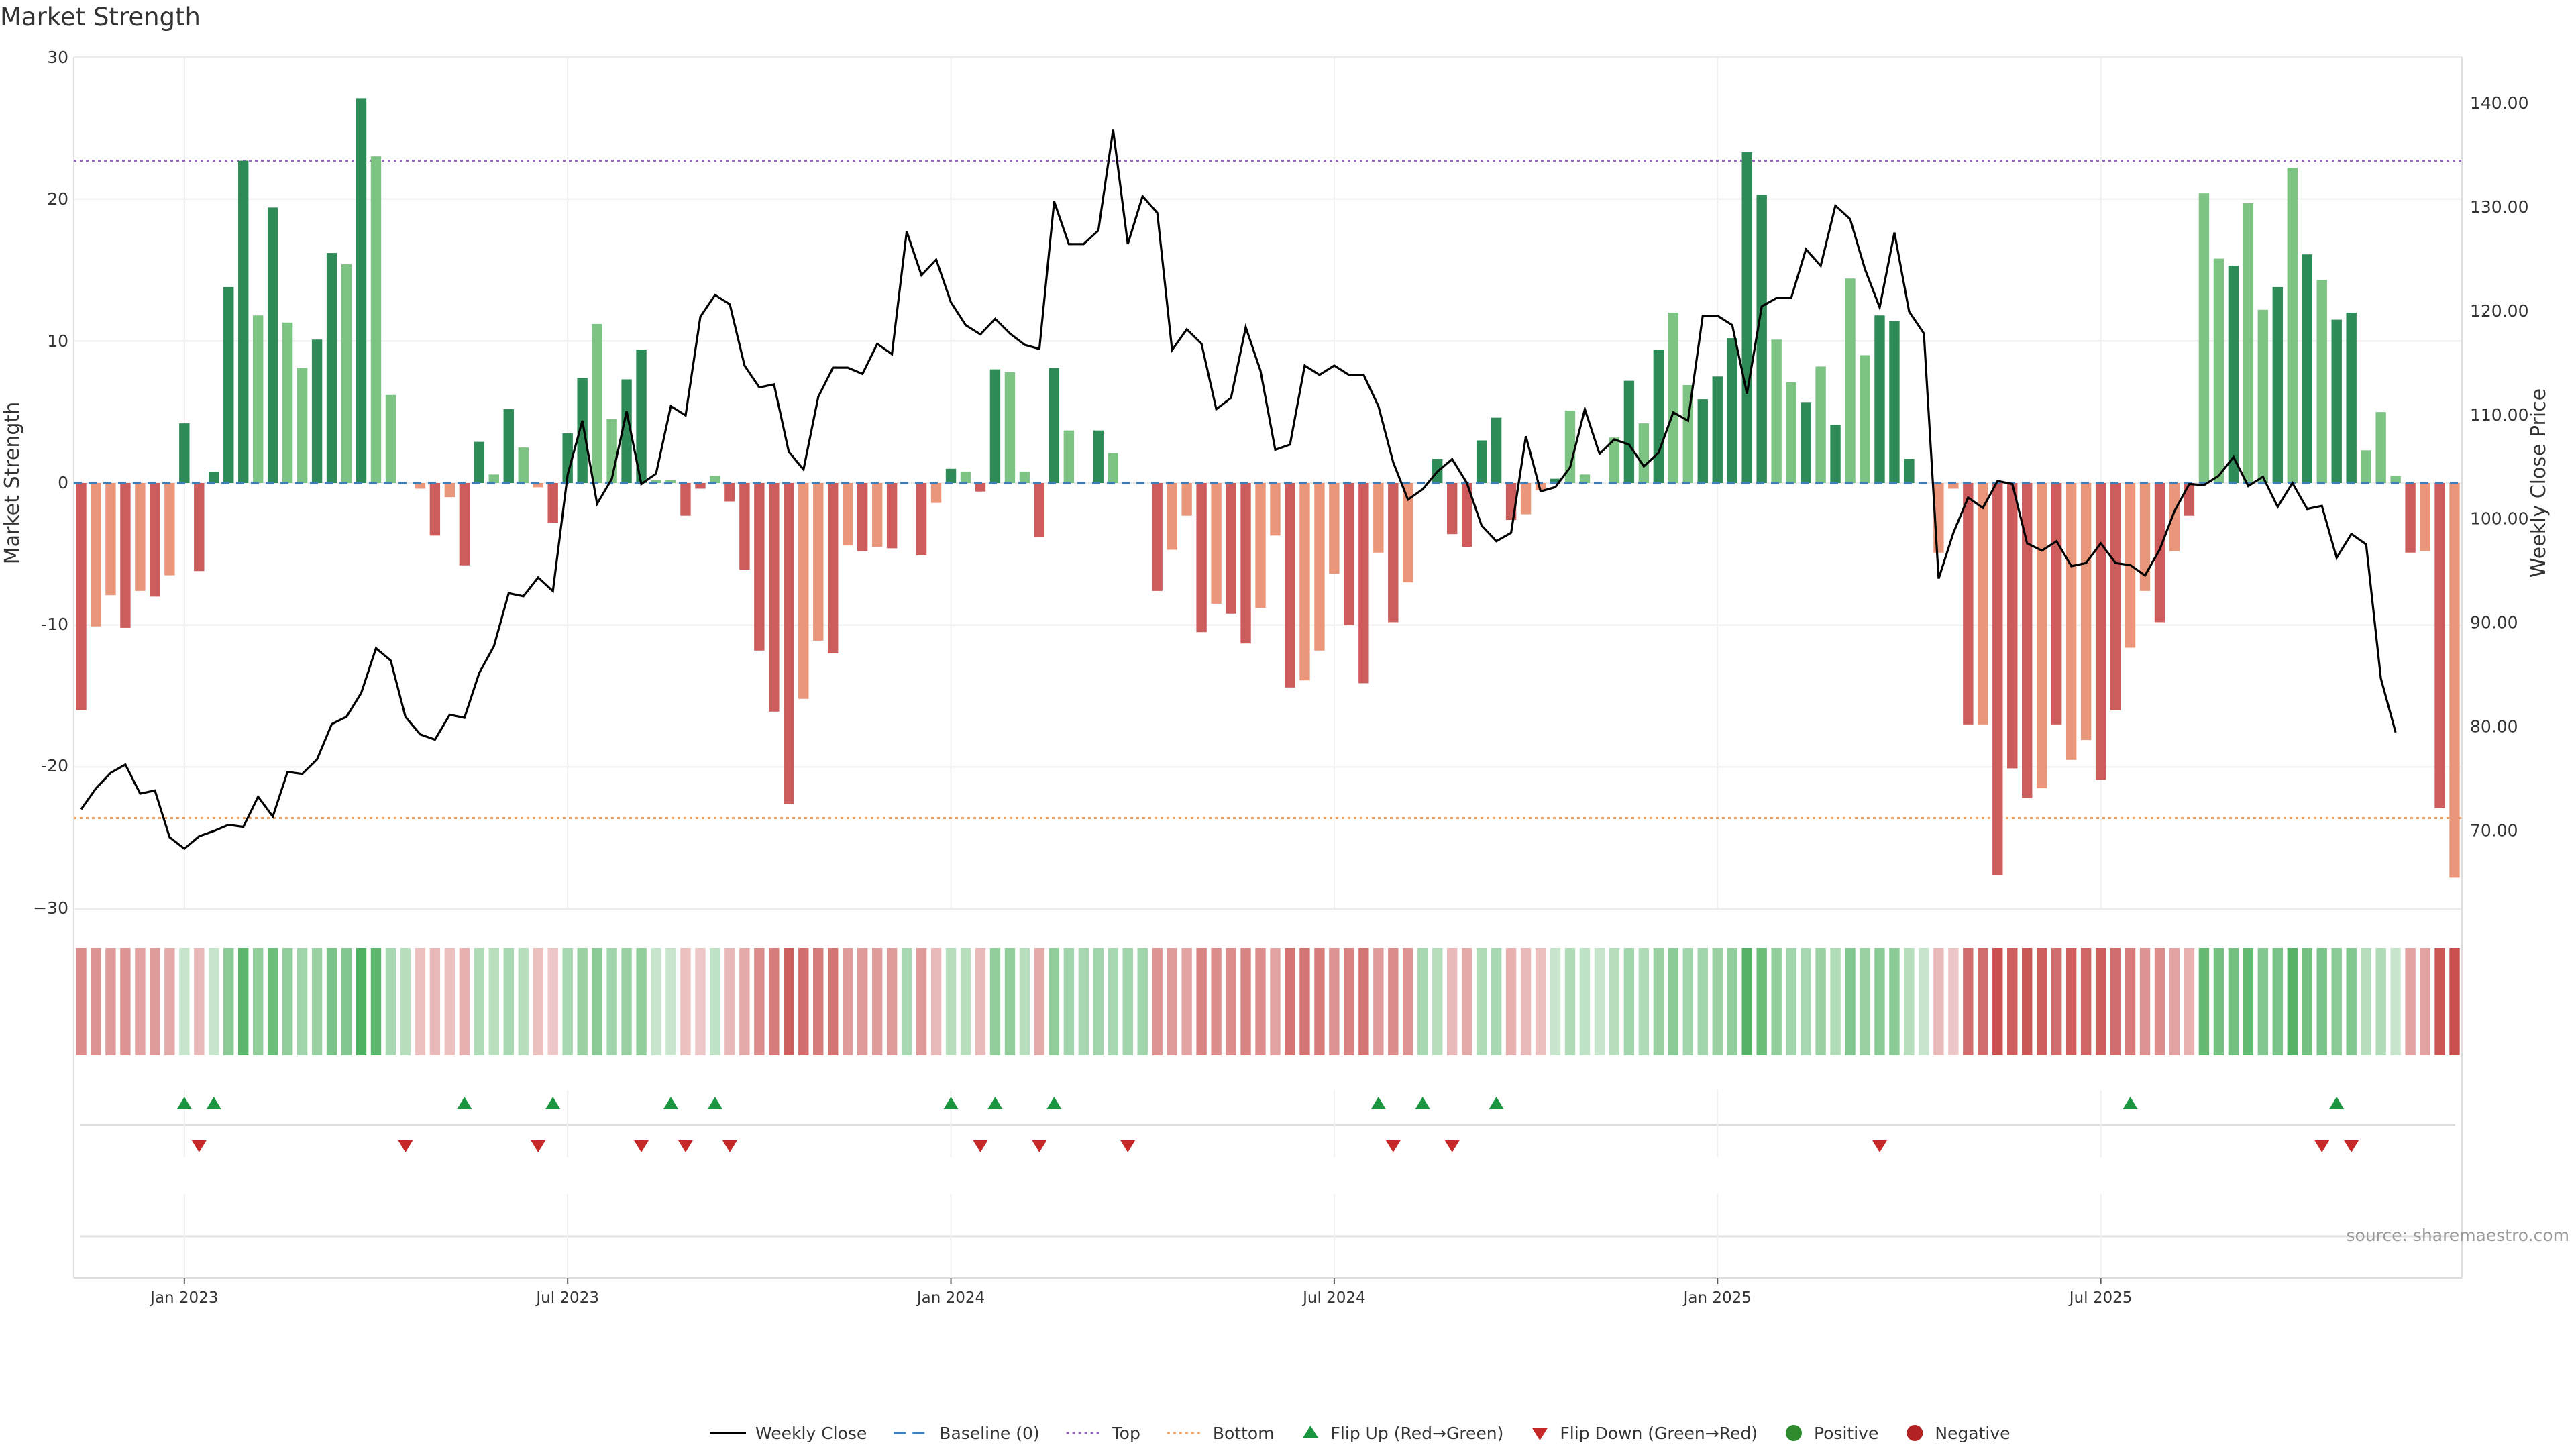 The width and height of the screenshot is (2576, 1449). Describe the element at coordinates (54, 765) in the screenshot. I see `y-tick-neg20: -20` at that location.